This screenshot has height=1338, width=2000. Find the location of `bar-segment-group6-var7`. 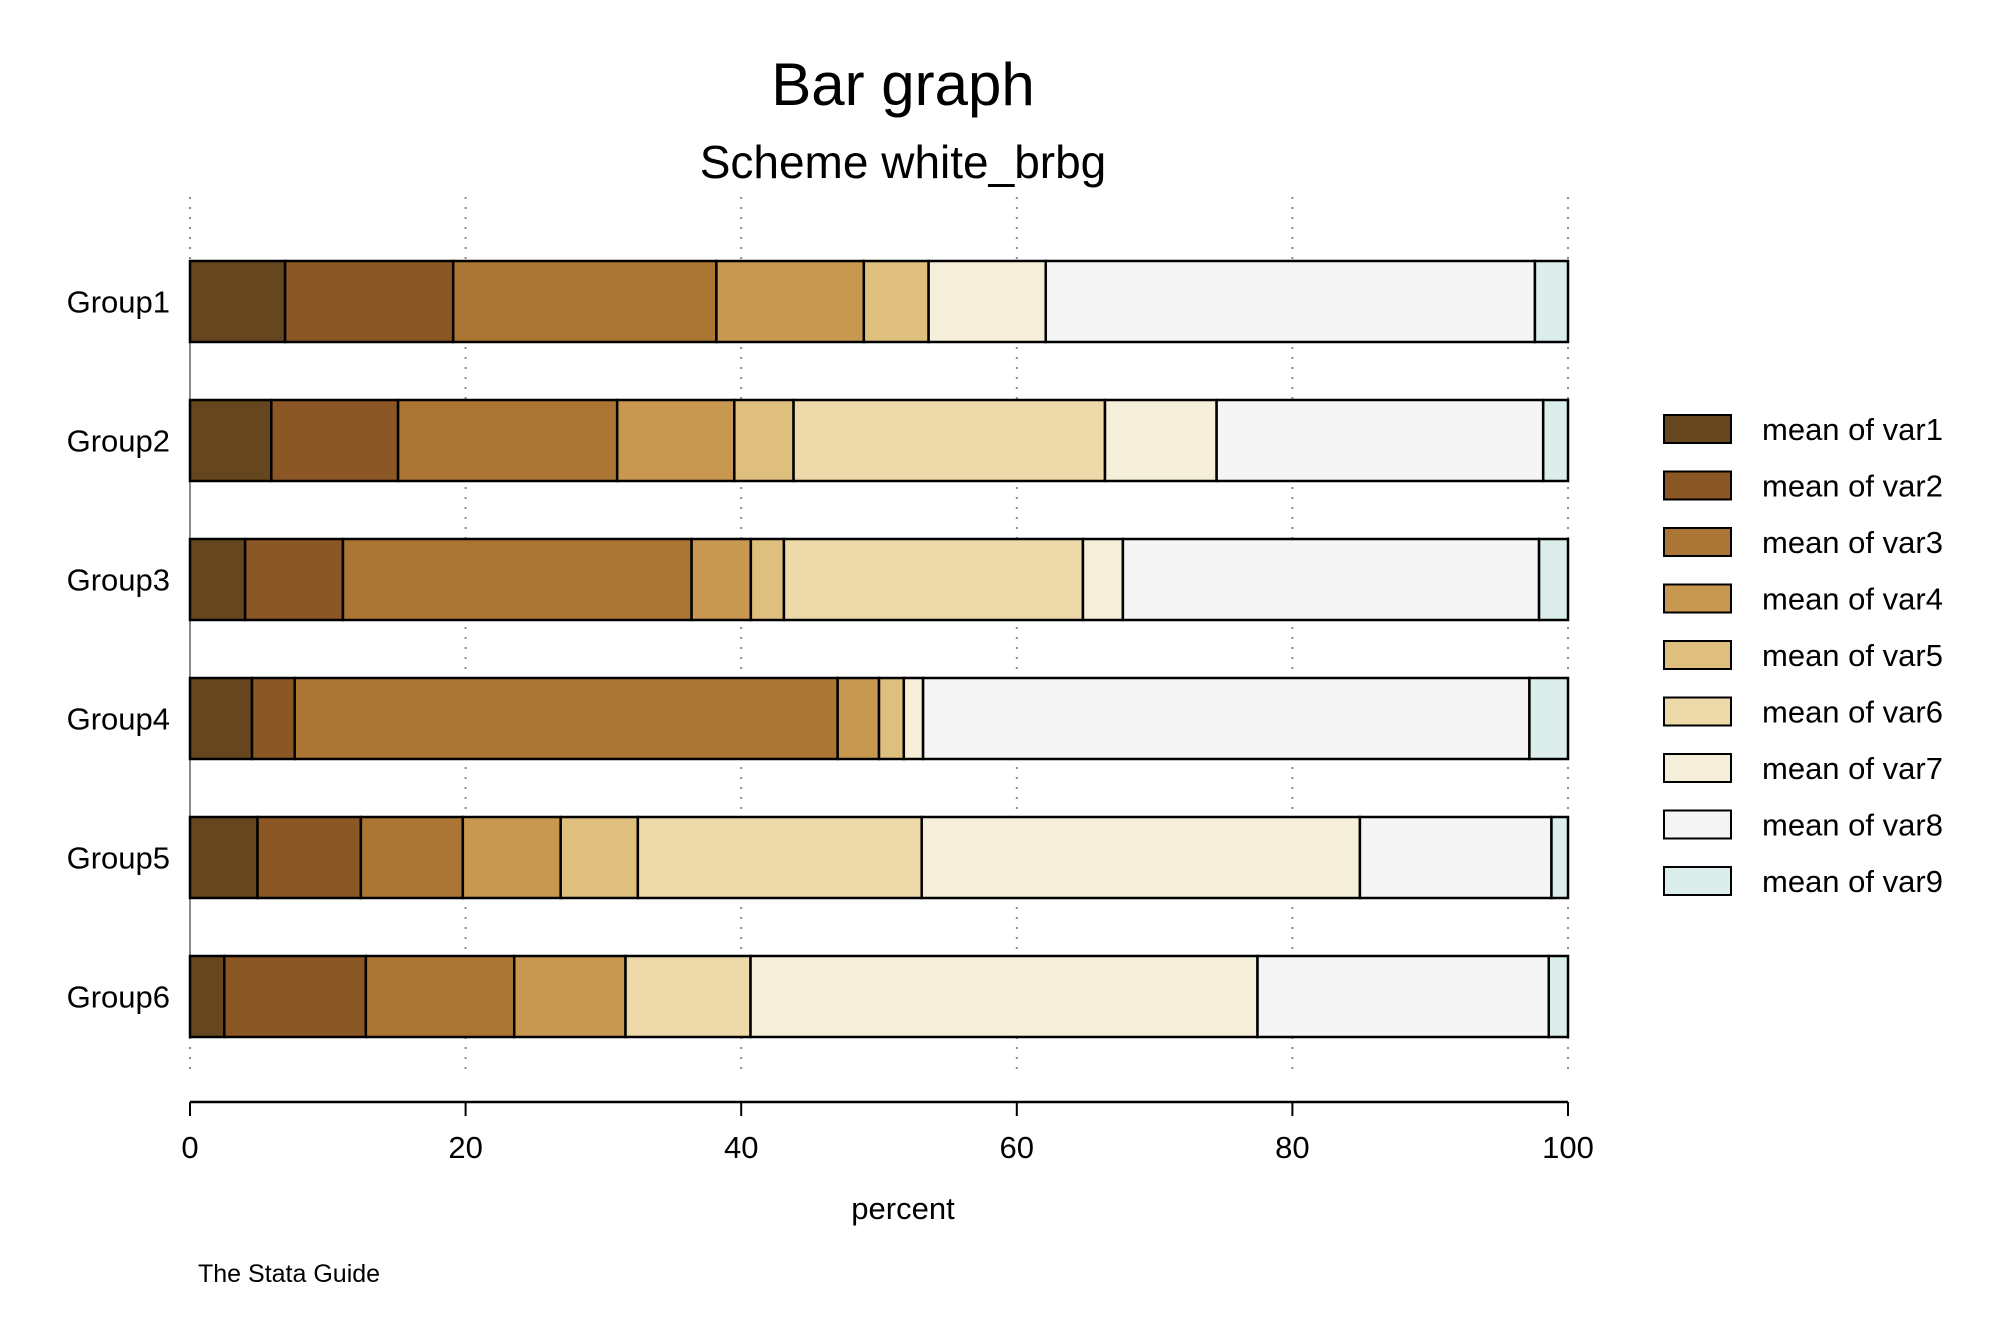

bar-segment-group6-var7 is located at coordinates (1004, 996).